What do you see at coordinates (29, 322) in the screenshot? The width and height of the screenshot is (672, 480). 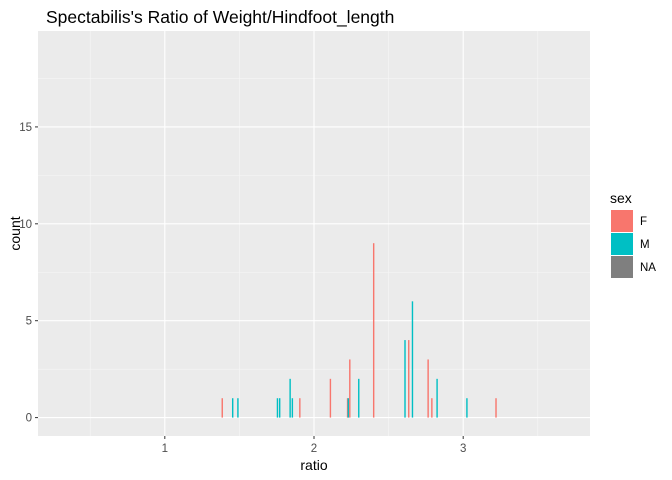 I see `y-tick-label: 5` at bounding box center [29, 322].